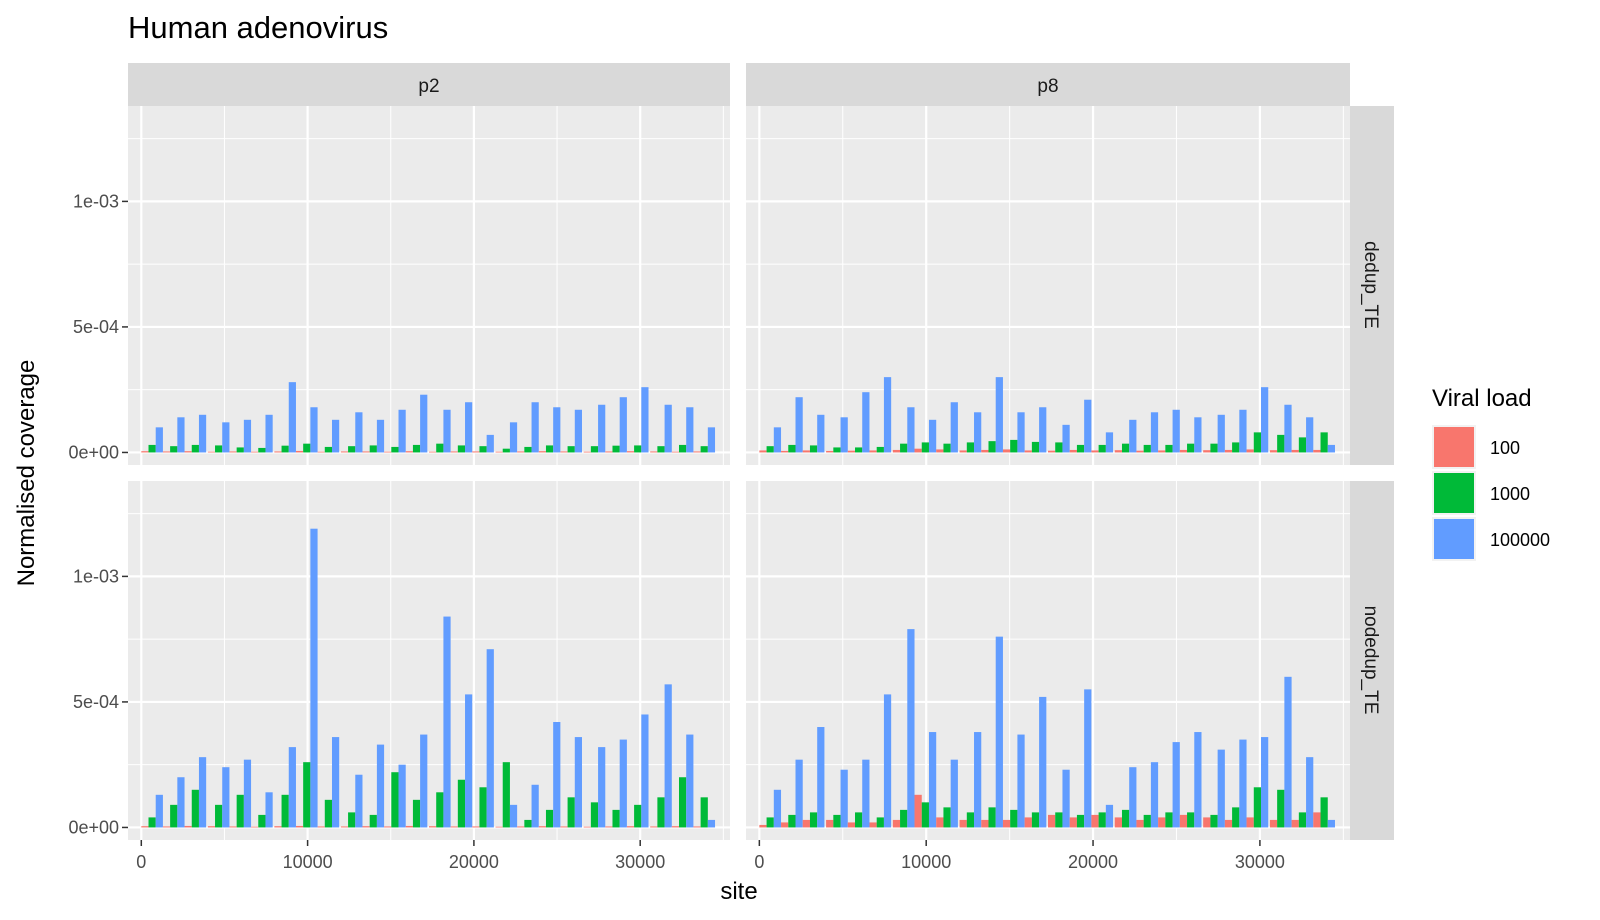 This screenshot has width=1600, height=920. Describe the element at coordinates (98, 701) in the screenshot. I see `y-axis-bottom: 0e+00 5e-04 1e-03` at that location.